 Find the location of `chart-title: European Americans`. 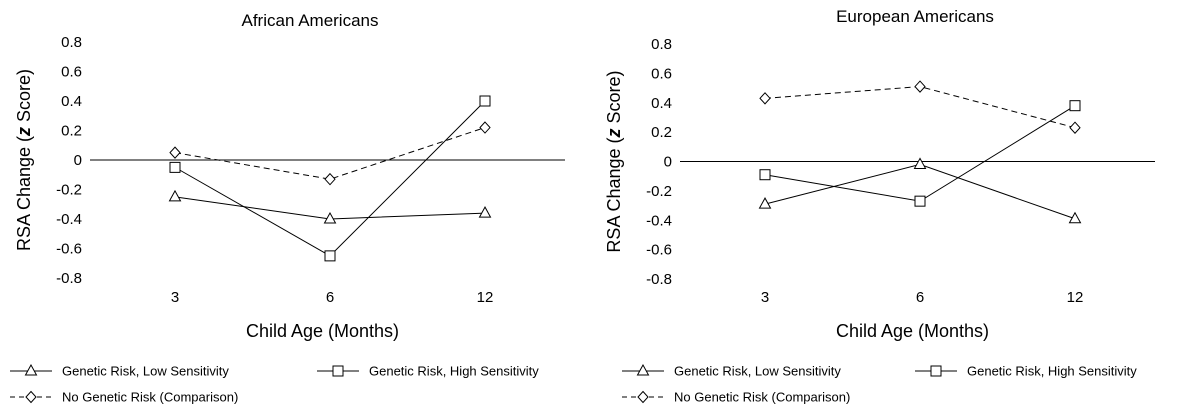

chart-title: European Americans is located at coordinates (915, 16).